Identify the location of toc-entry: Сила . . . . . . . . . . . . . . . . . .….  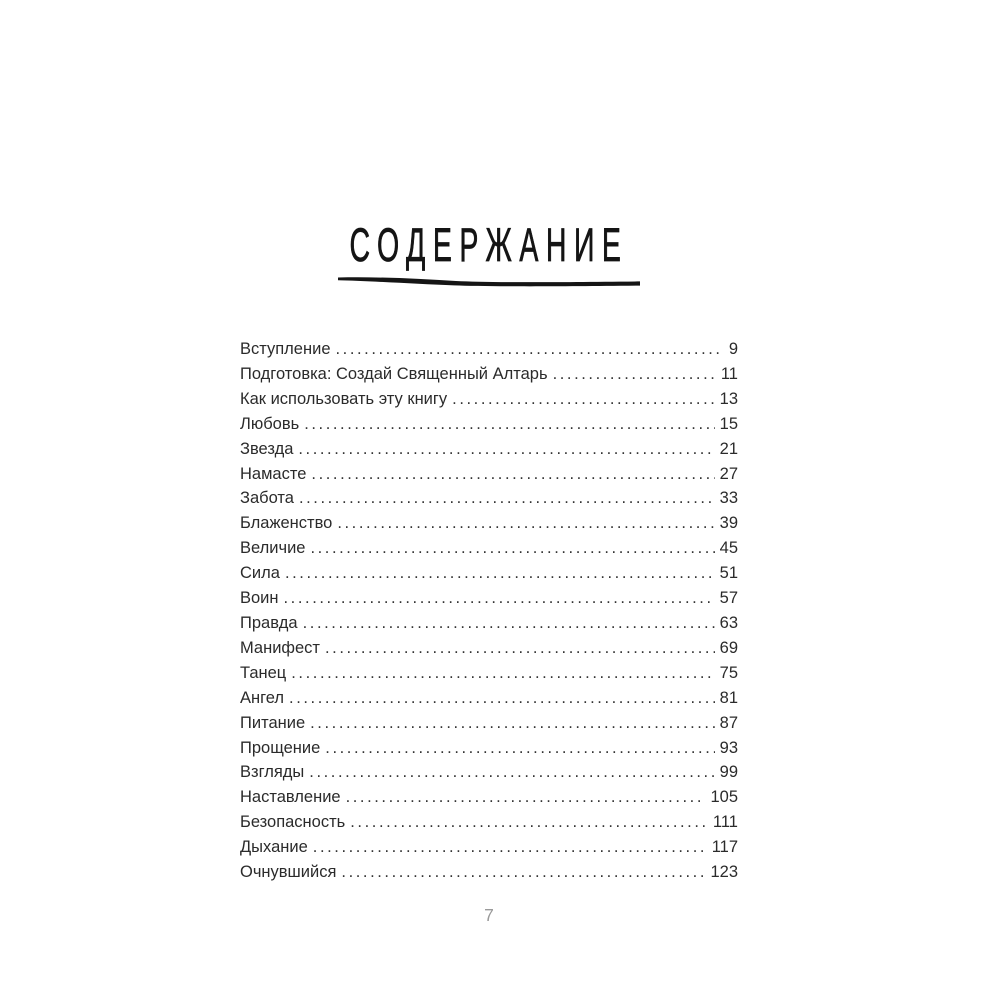
(489, 573).